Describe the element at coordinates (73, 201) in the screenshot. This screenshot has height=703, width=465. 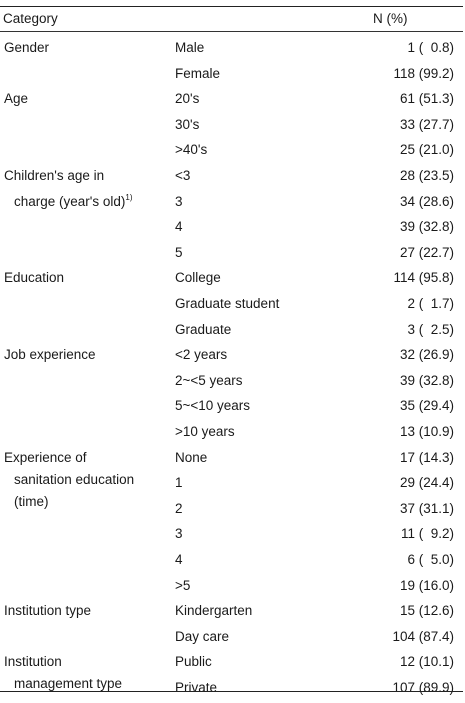
I see `row-category-line2: charge (year's old)1)` at that location.